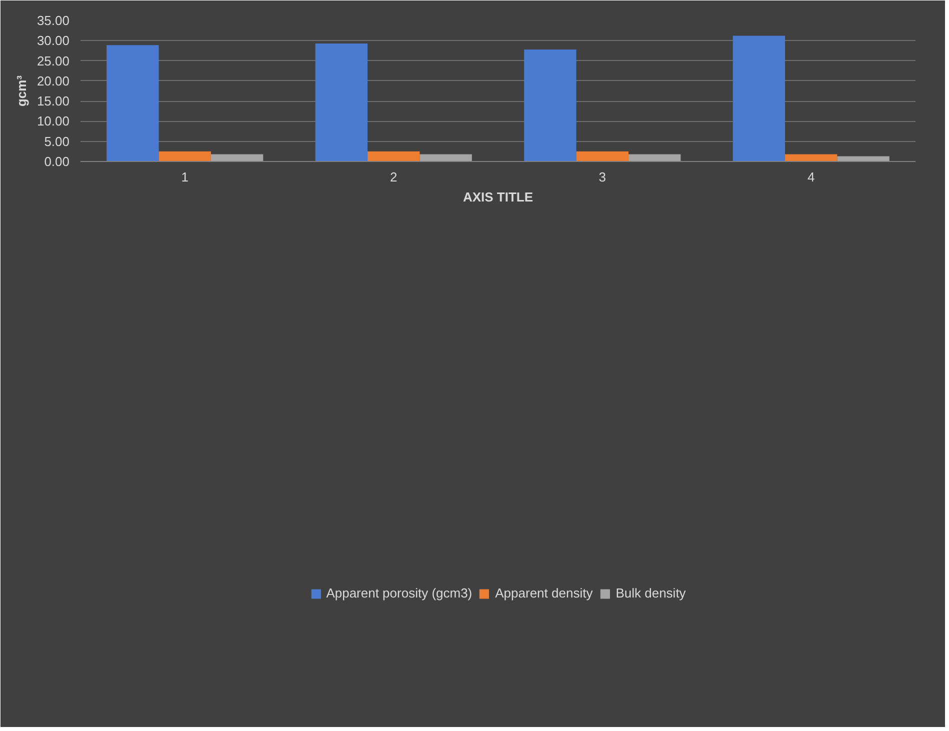 This screenshot has height=731, width=949. What do you see at coordinates (602, 177) in the screenshot?
I see `x-tick-label: 3` at bounding box center [602, 177].